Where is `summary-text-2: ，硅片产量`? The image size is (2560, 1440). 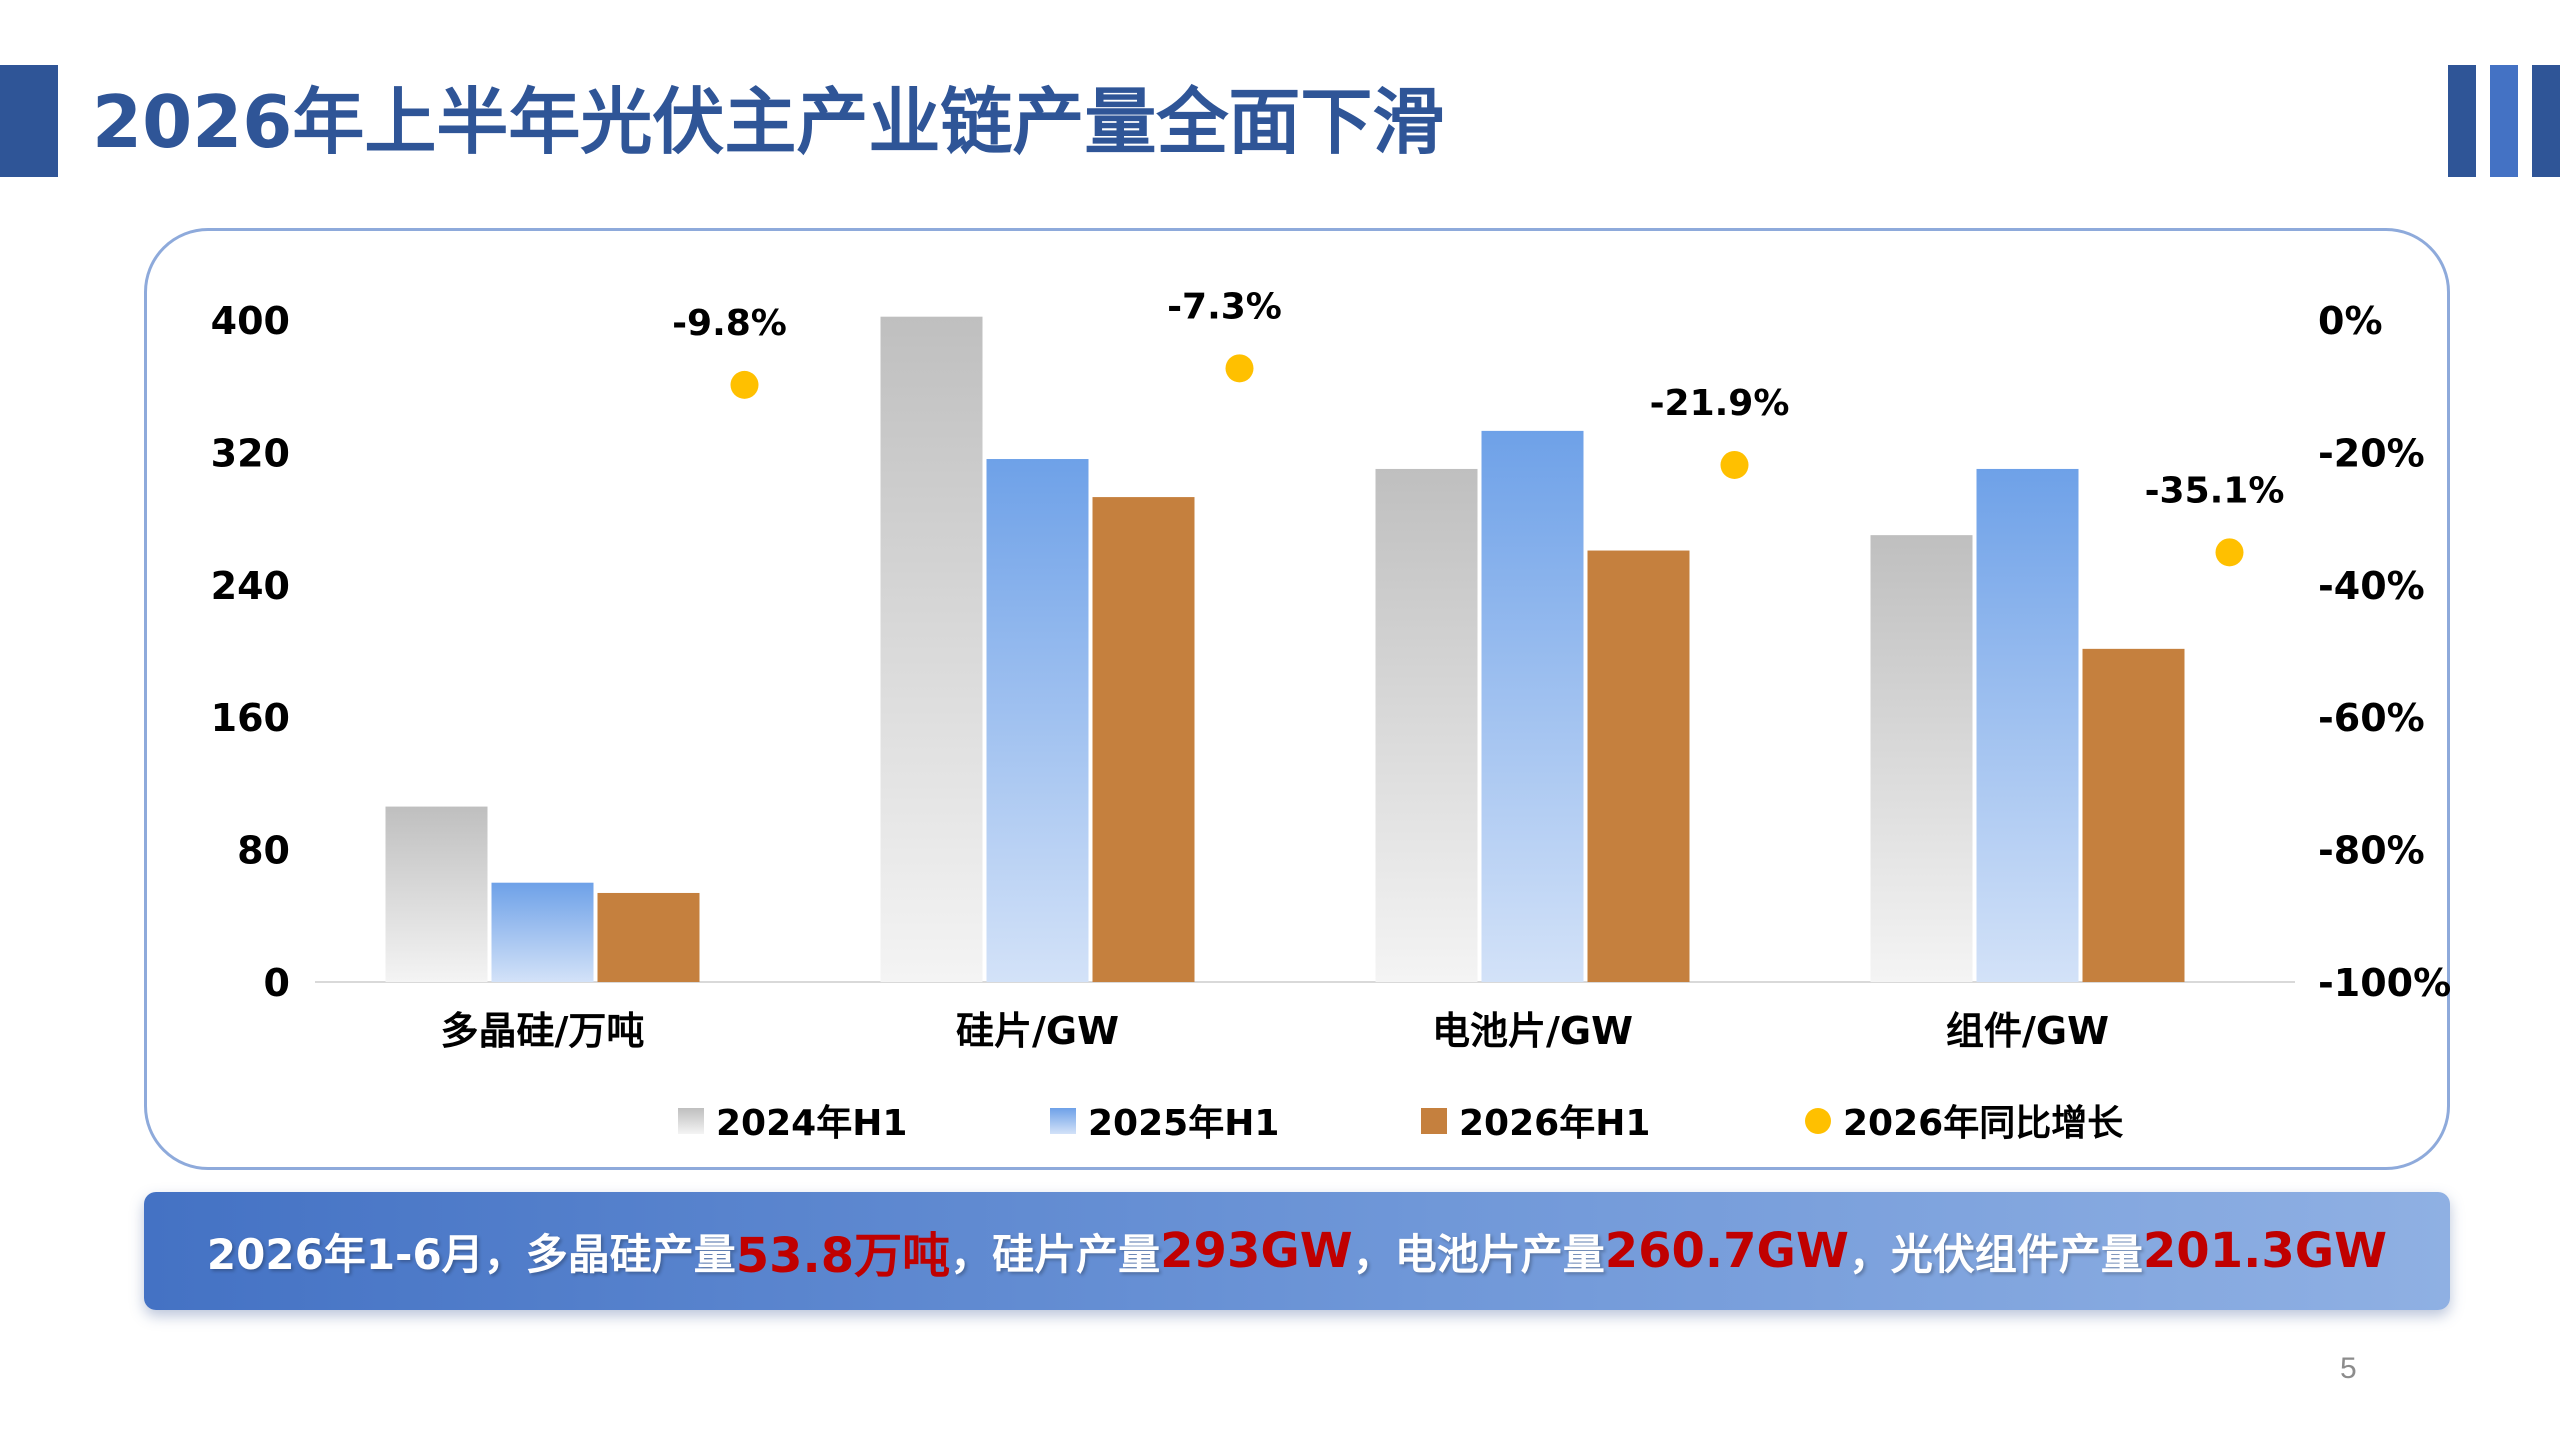
summary-text-2: ，硅片产量 is located at coordinates (1055, 1254).